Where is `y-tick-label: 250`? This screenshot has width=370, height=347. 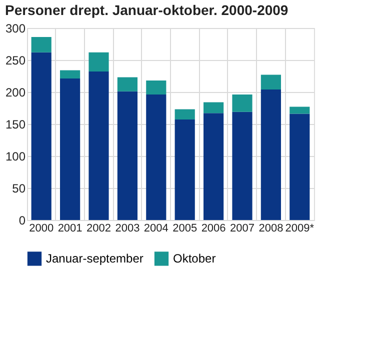 y-tick-label: 250 is located at coordinates (15, 61).